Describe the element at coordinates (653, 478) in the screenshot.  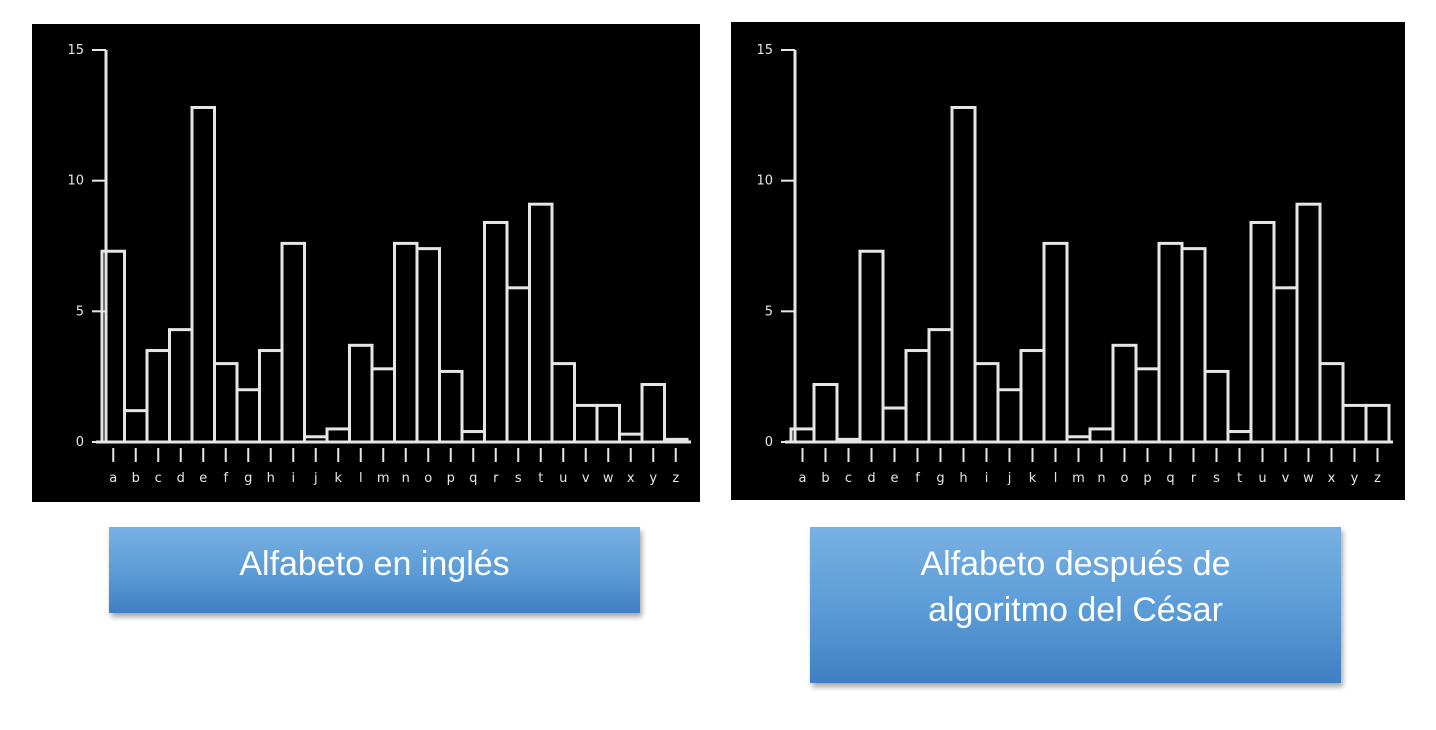
I see `x-tick-label-y: y` at that location.